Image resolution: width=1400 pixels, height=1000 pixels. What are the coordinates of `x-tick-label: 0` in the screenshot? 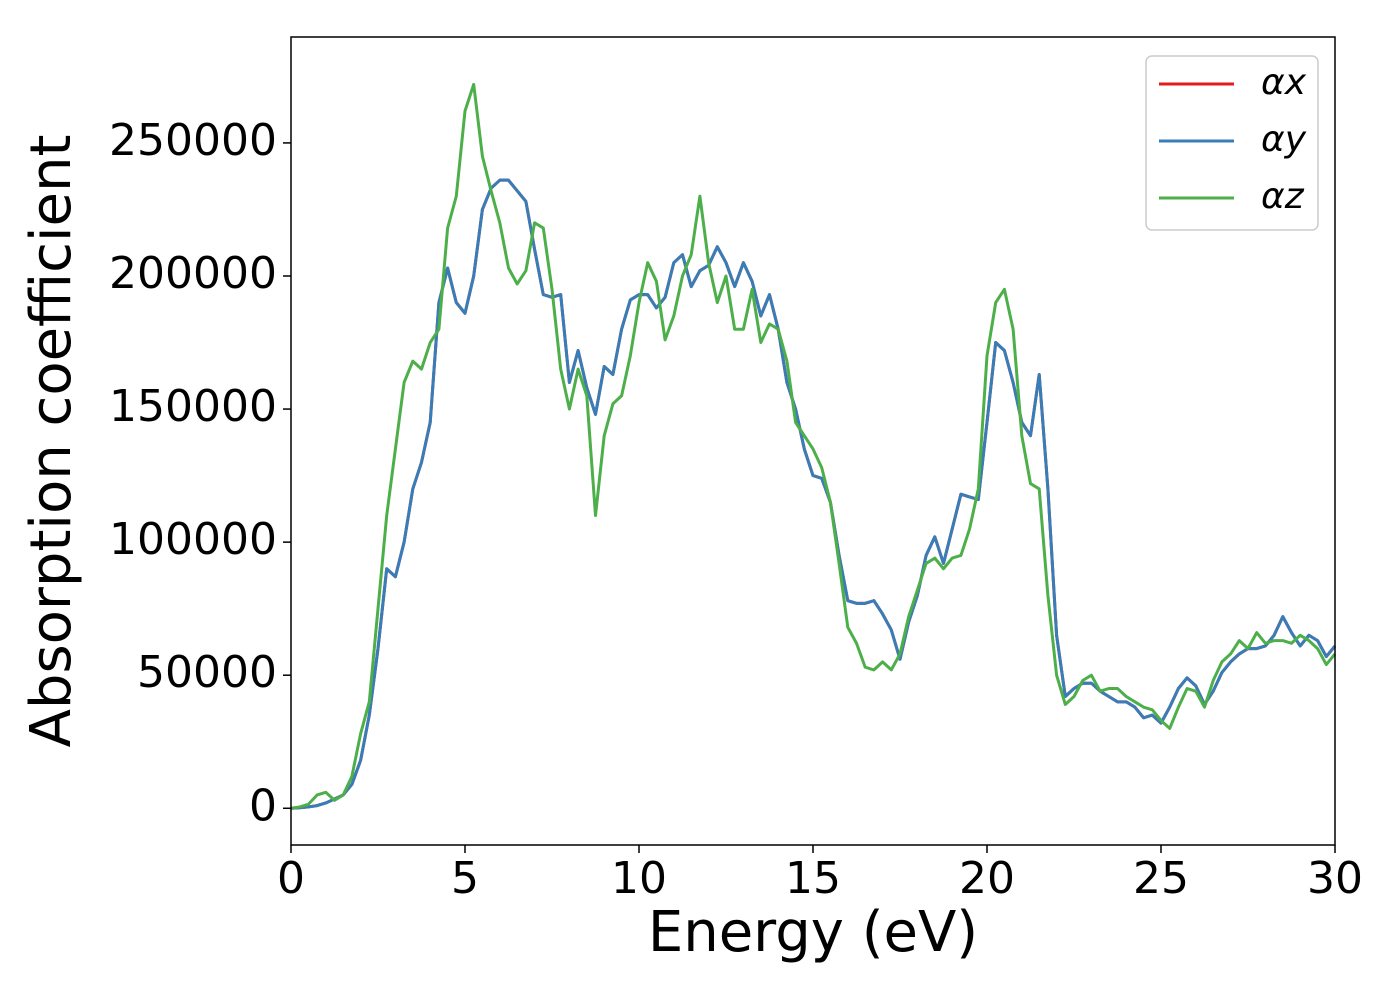 It's located at (291, 878).